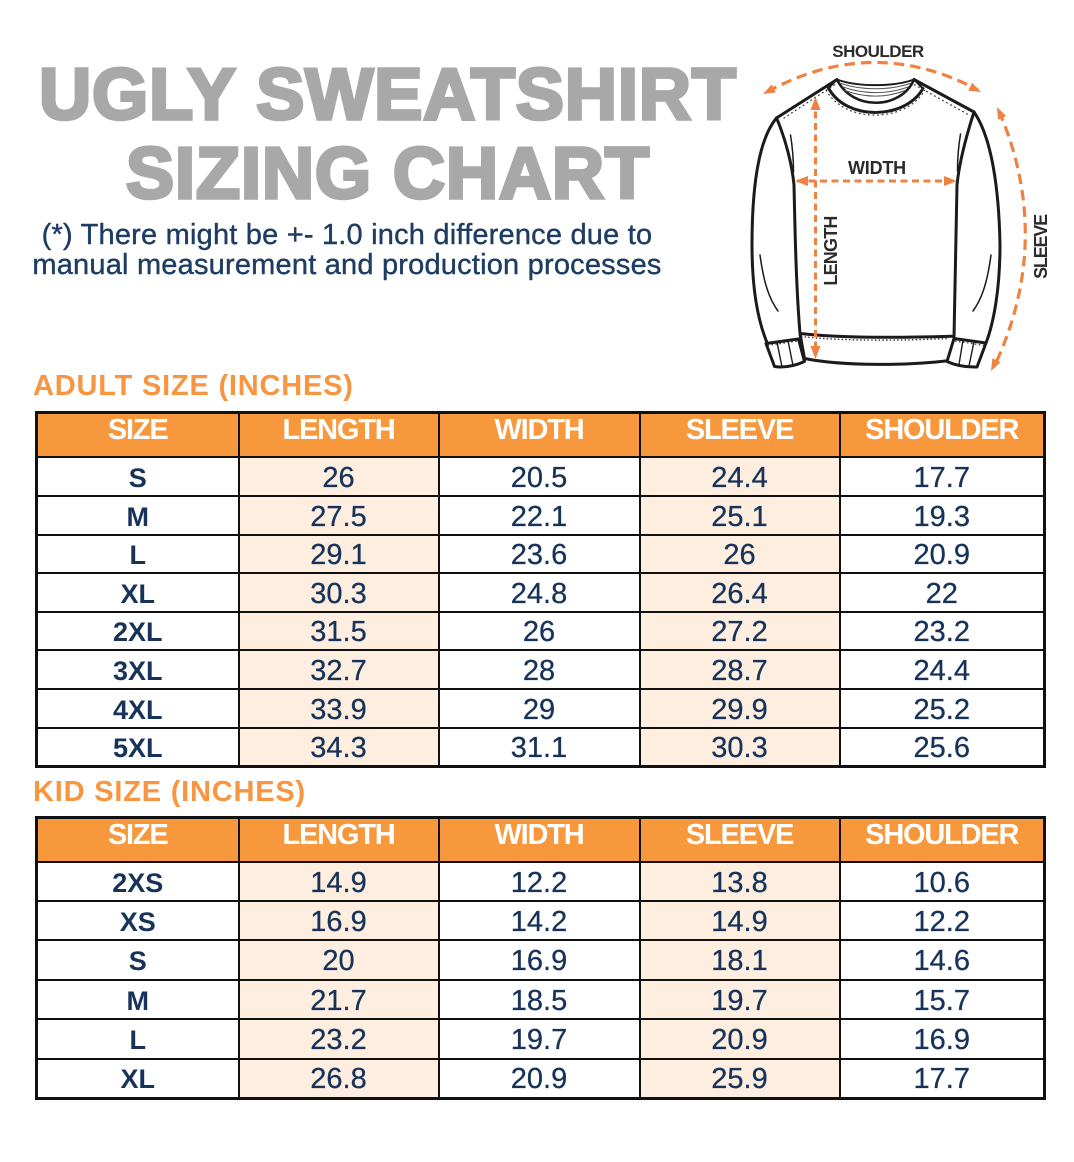  I want to click on svg-text: SLEEVE, so click(1041, 246).